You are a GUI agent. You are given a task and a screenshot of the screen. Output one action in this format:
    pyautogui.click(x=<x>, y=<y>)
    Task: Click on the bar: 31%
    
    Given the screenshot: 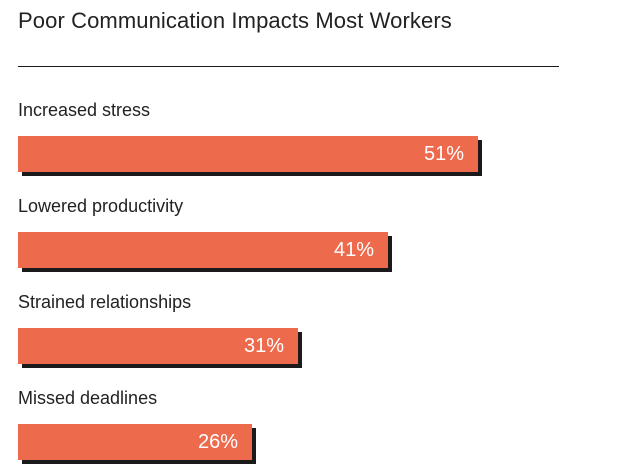 What is the action you would take?
    pyautogui.click(x=158, y=346)
    